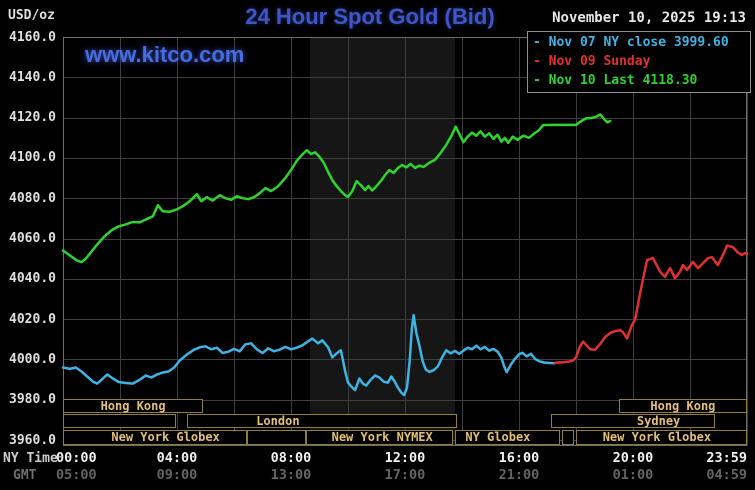  Describe the element at coordinates (633, 475) in the screenshot. I see `x-tick-gmt-01:00: 01:00` at that location.